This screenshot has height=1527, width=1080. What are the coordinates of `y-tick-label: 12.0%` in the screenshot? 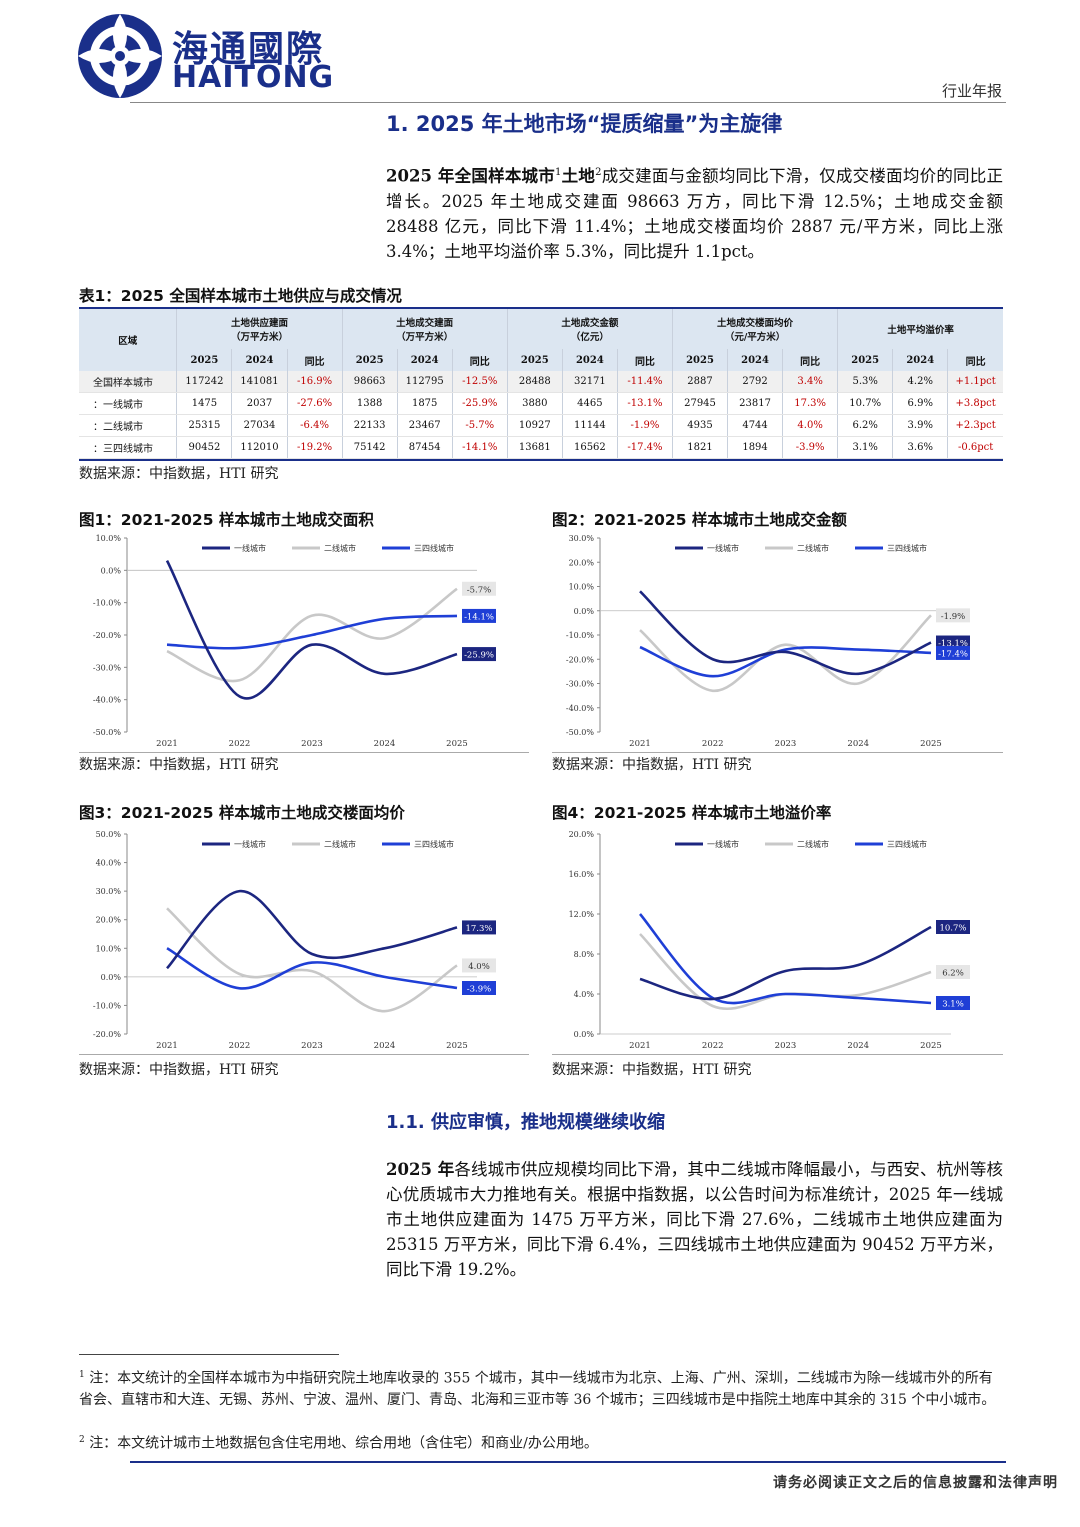 It's located at (582, 914).